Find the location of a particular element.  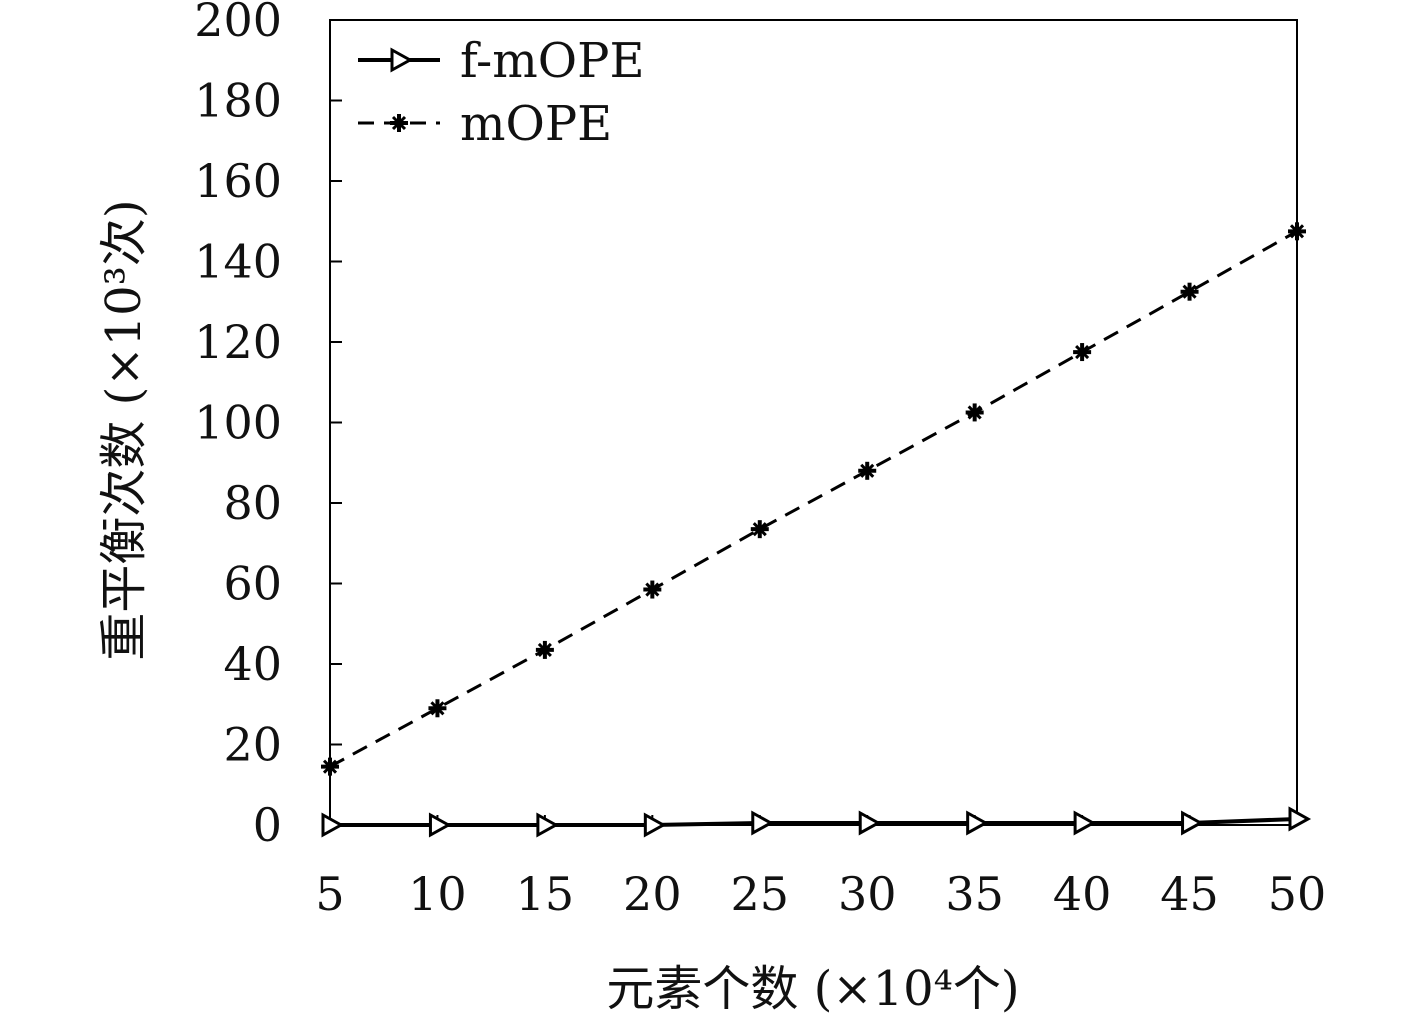

legend: f-mOPE mOPE is located at coordinates (501, 92).